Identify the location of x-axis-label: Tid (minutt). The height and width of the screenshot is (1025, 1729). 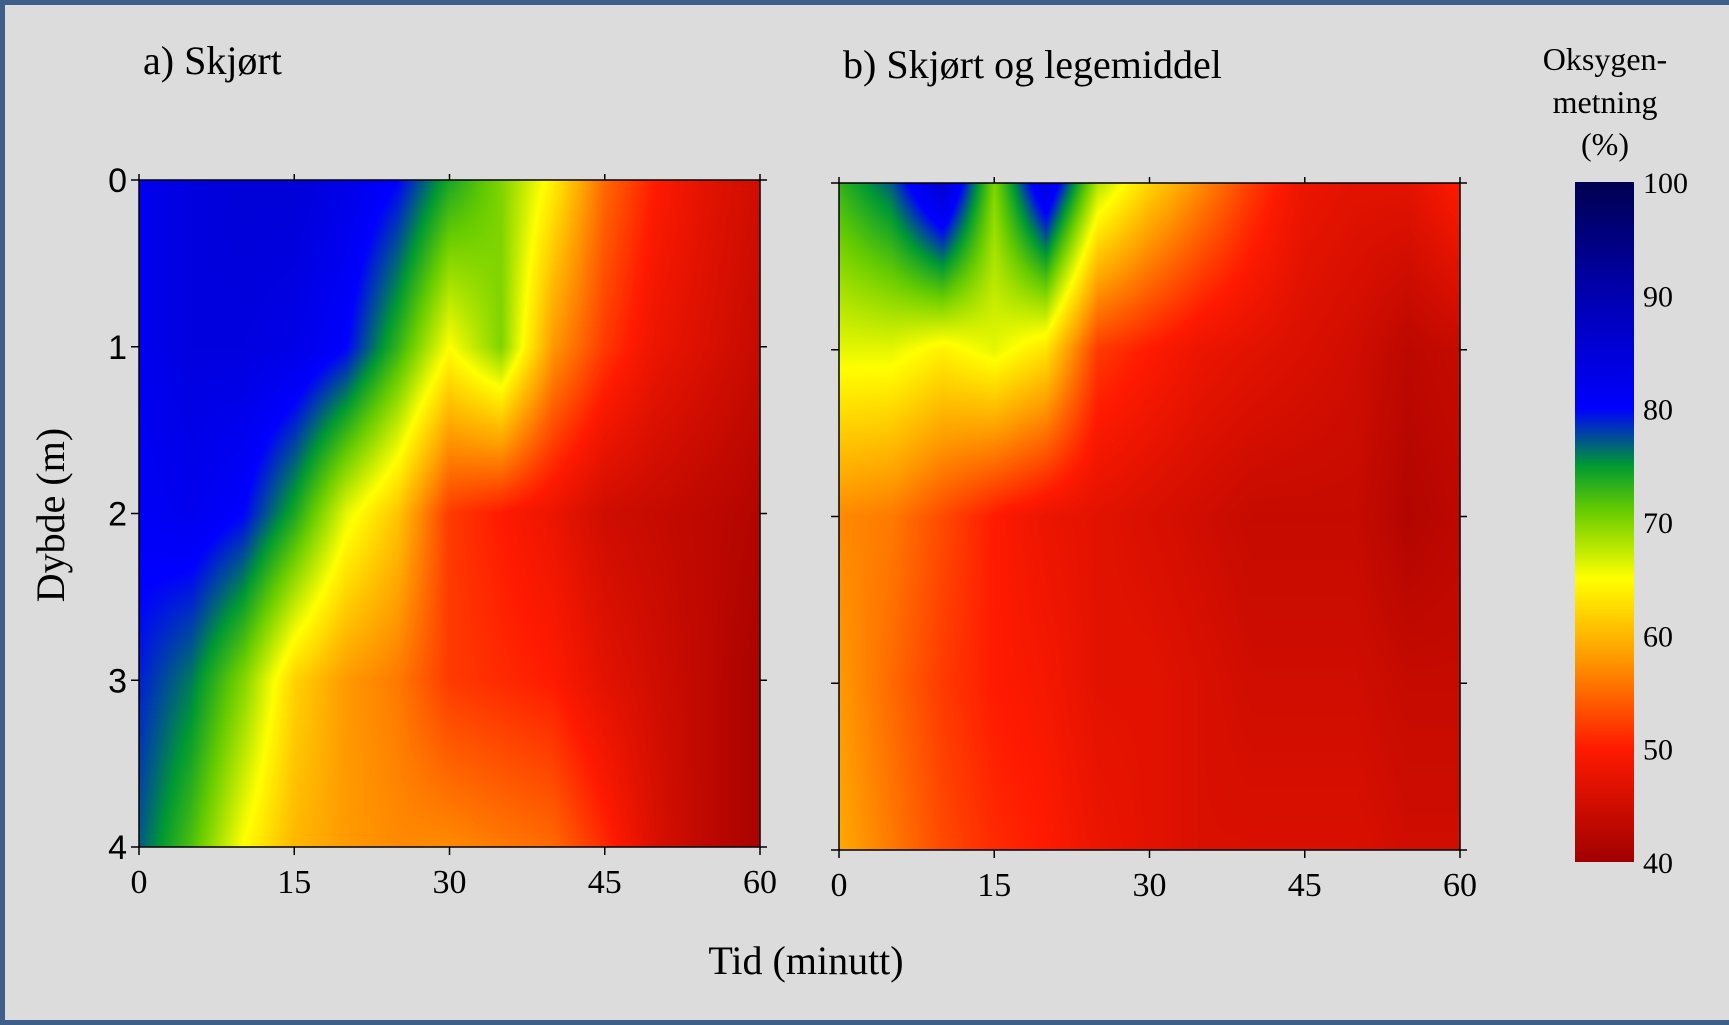
(805, 960).